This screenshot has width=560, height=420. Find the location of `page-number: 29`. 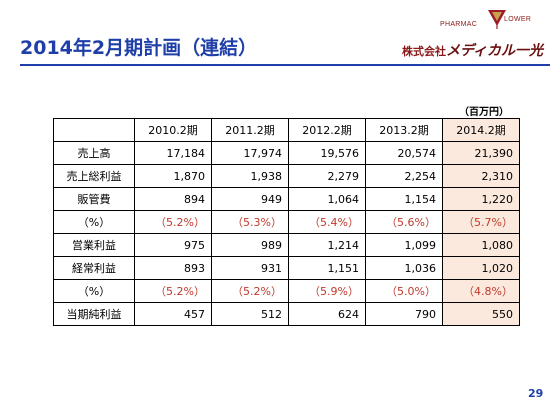

page-number: 29 is located at coordinates (536, 393).